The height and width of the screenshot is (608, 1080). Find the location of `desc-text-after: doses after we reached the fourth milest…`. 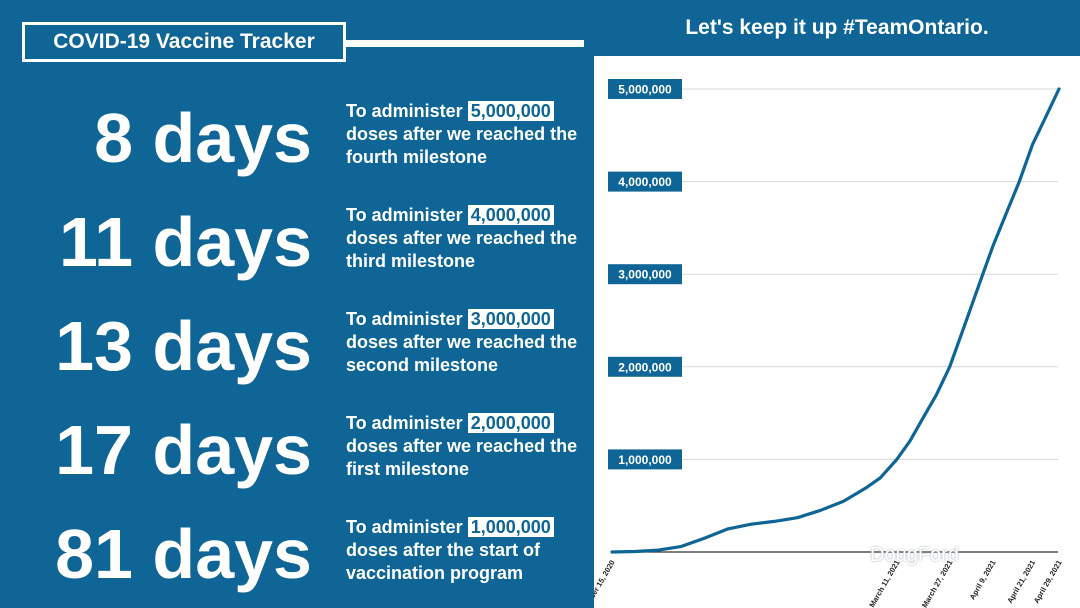

desc-text-after: doses after we reached the fourth milest… is located at coordinates (462, 145).